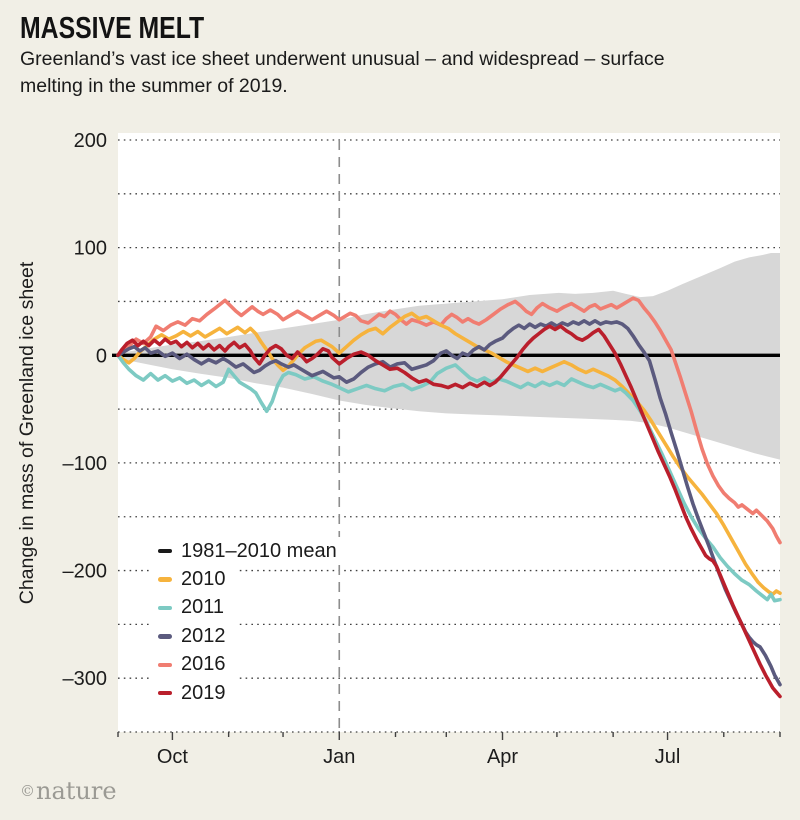 This screenshot has height=820, width=800. What do you see at coordinates (449, 736) in the screenshot?
I see `x-axis-ticks` at bounding box center [449, 736].